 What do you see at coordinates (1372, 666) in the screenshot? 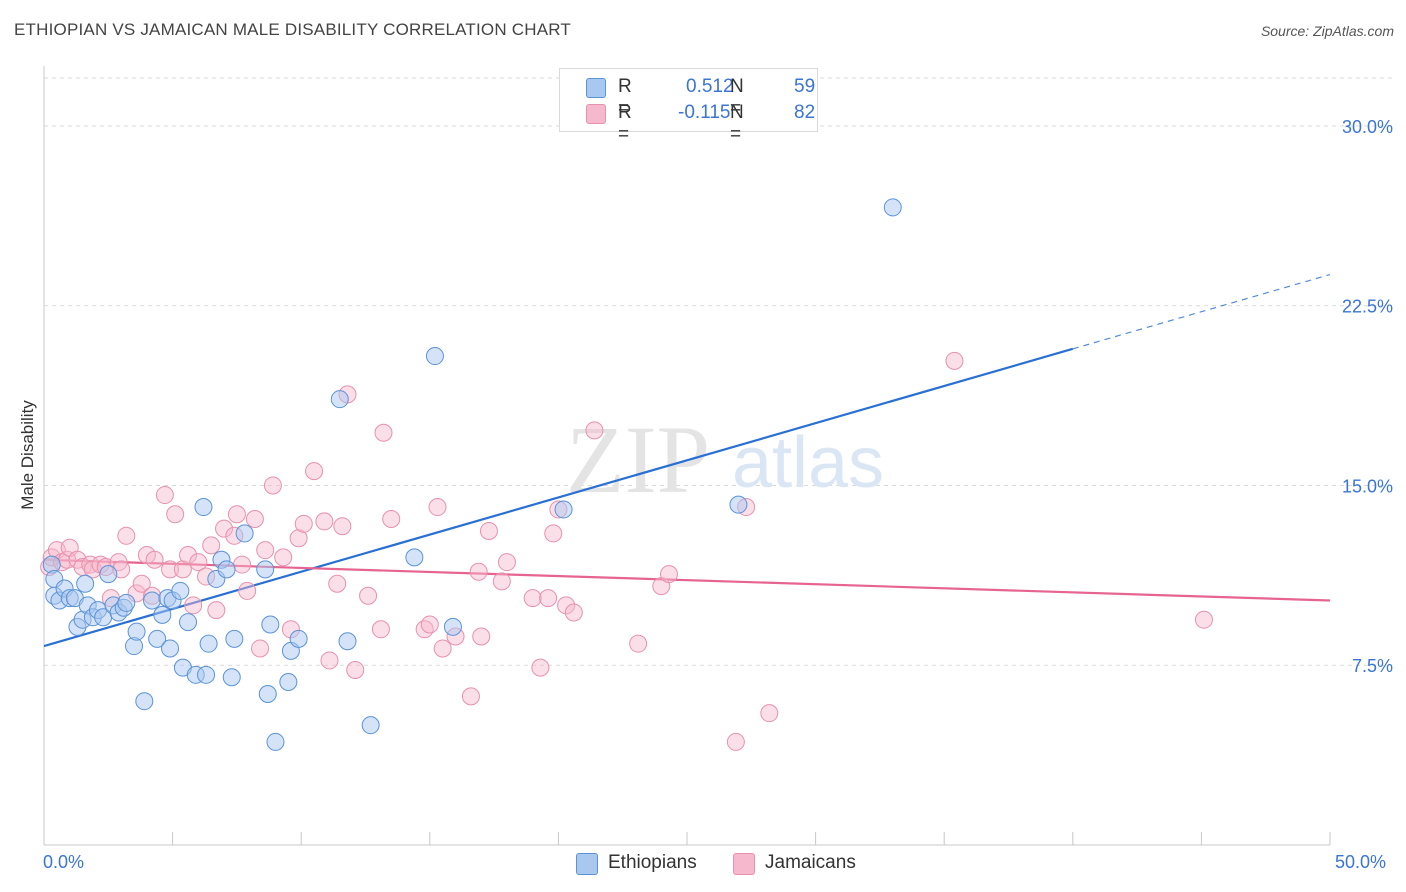
I see `y-tick-label: 7.5%` at bounding box center [1372, 666].